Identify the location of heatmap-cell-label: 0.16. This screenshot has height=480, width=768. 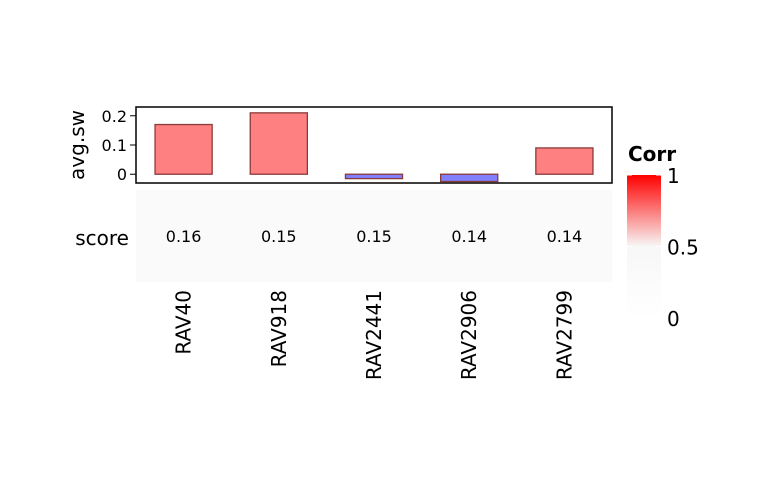
(184, 236).